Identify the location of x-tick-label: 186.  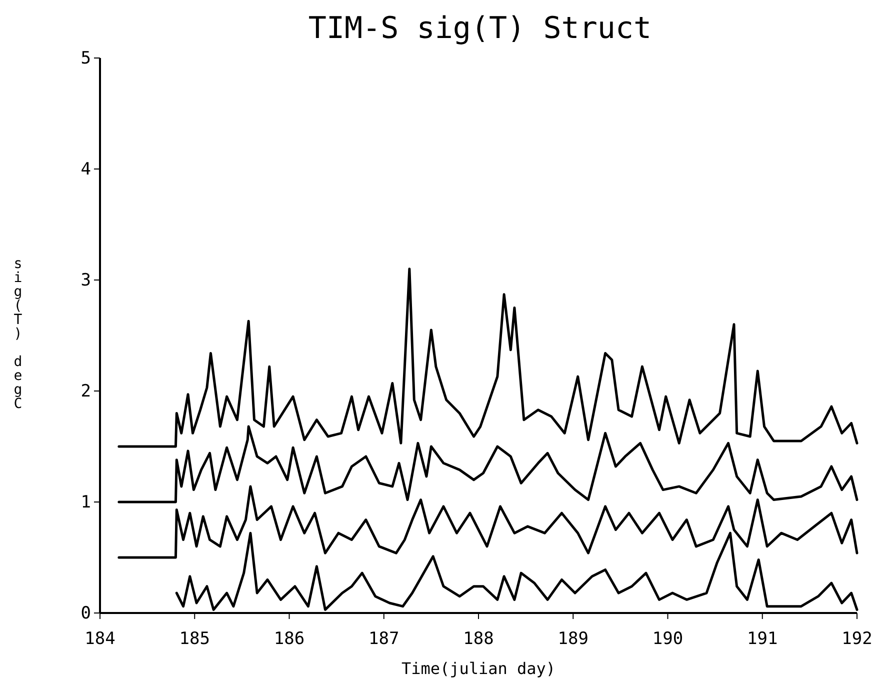
(289, 639).